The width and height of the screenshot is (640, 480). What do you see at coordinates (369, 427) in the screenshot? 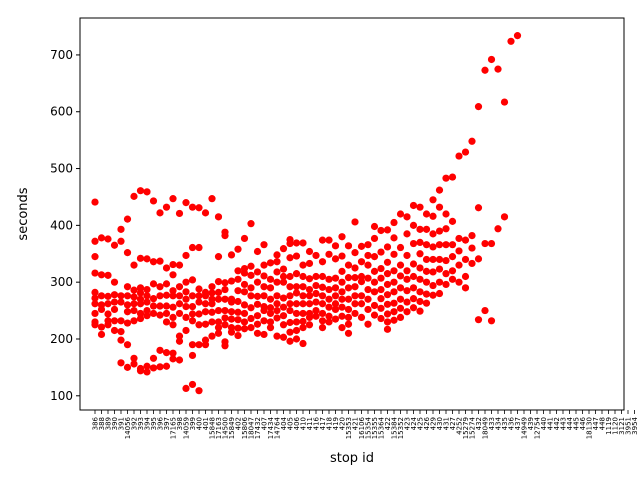
I see `x-tick-label: 15354` at bounding box center [369, 427].